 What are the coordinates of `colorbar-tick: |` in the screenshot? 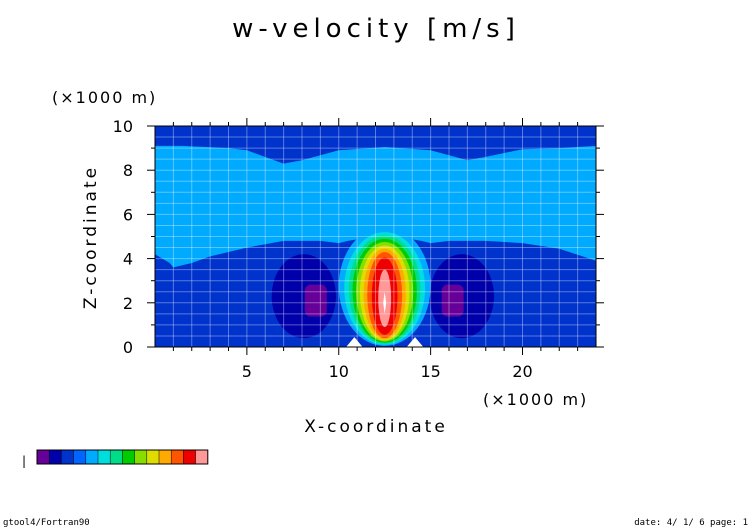 It's located at (24, 461).